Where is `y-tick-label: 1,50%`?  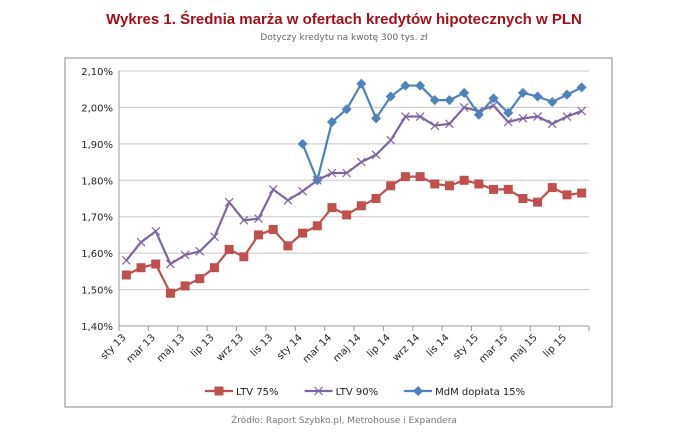 y-tick-label: 1,50% is located at coordinates (97, 291).